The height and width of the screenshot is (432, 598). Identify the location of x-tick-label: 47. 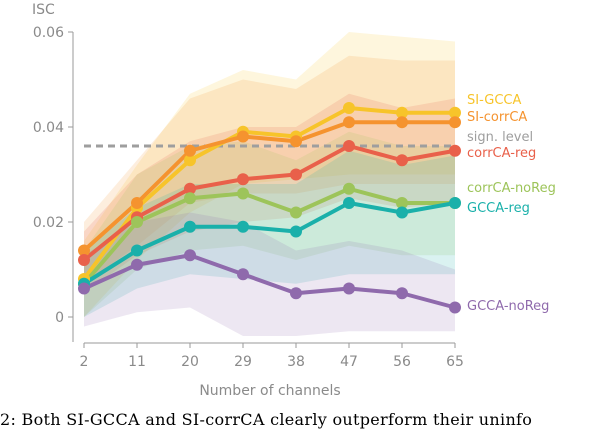
(349, 362).